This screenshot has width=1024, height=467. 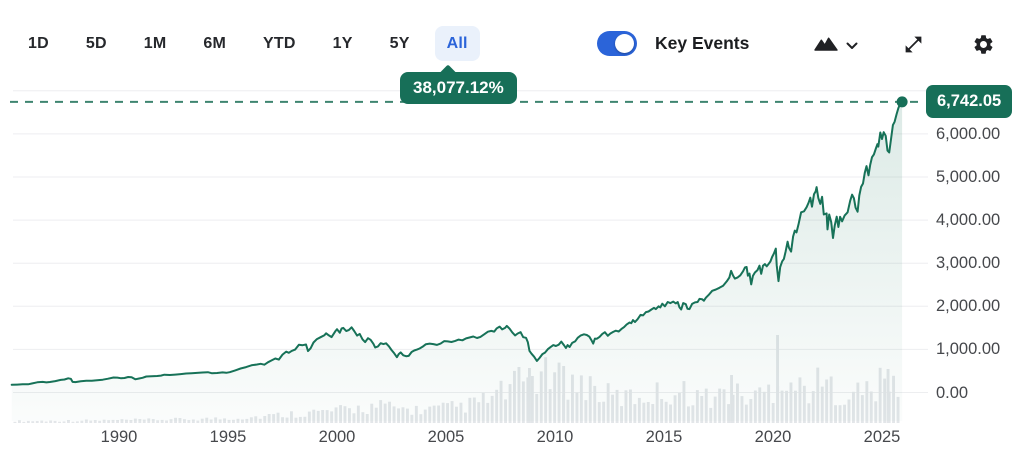 I want to click on current-price-badge: 6,742.05, so click(x=969, y=102).